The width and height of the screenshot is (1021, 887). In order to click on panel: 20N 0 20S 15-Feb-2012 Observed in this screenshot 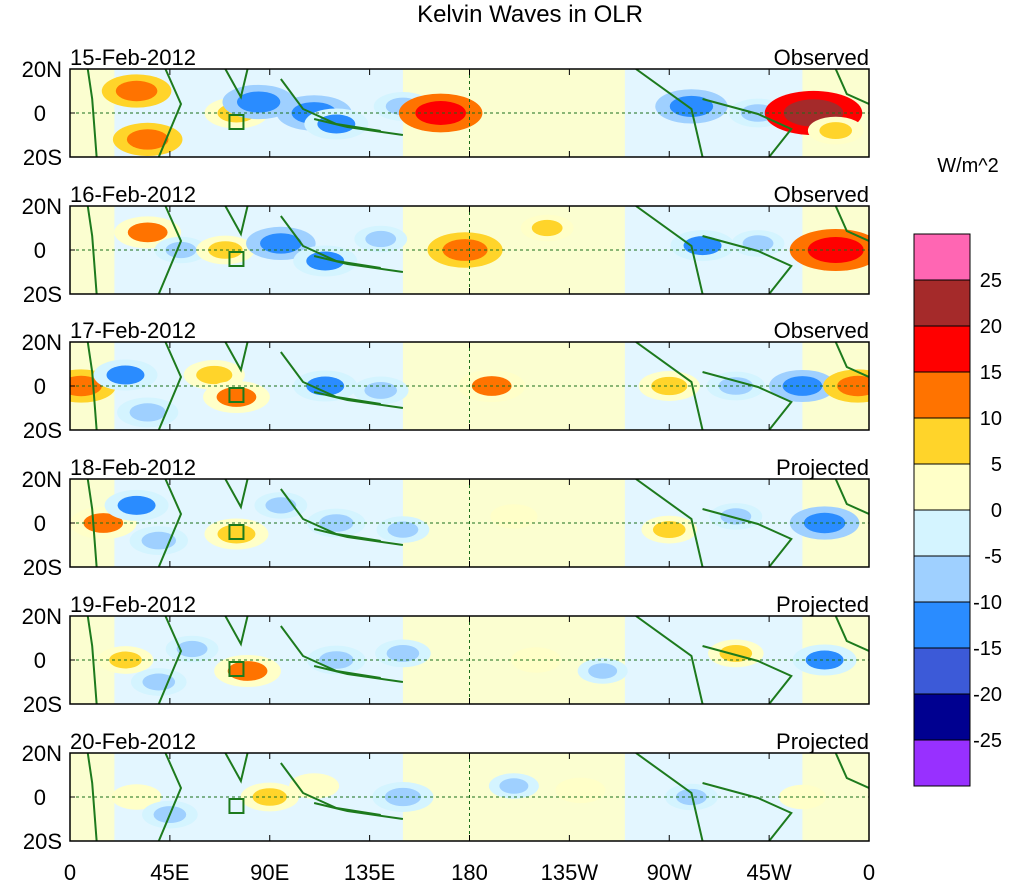, I will do `click(446, 107)`.